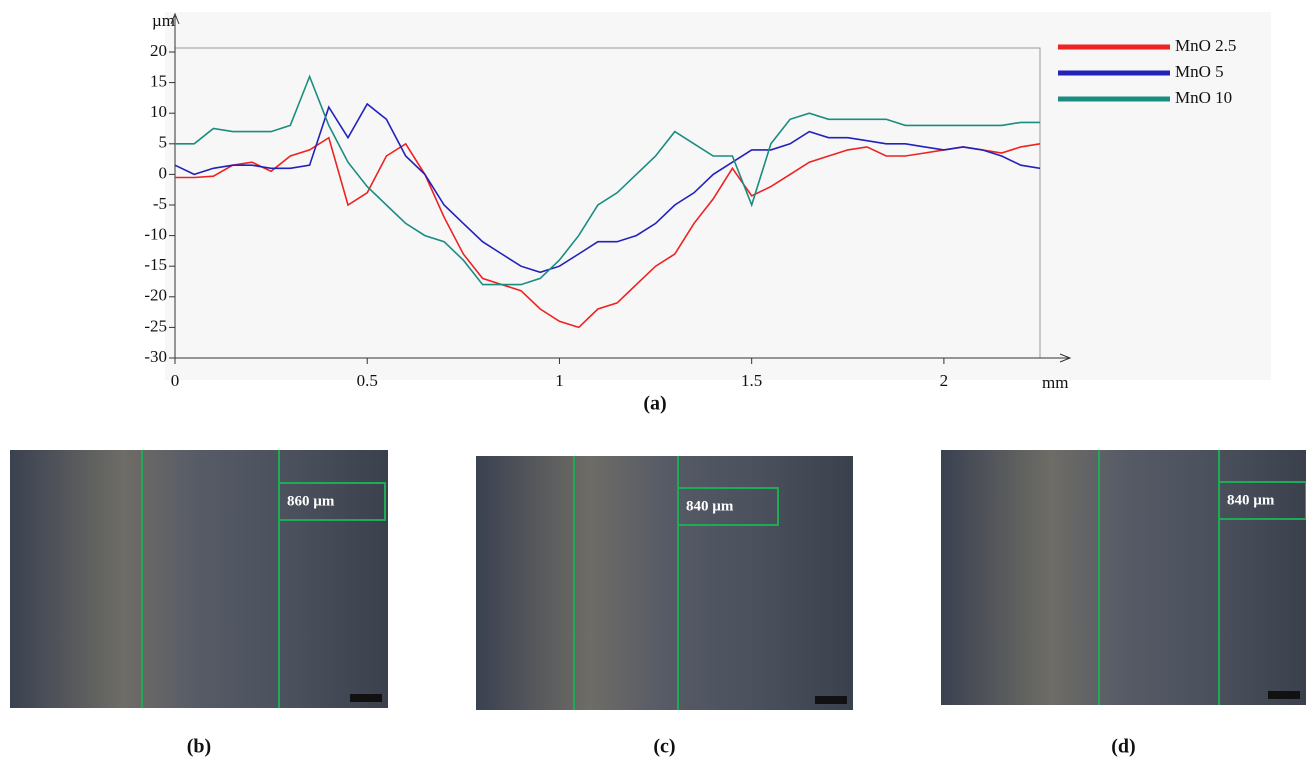 The height and width of the screenshot is (777, 1306). I want to click on y-tick-label: 20, so click(158, 50).